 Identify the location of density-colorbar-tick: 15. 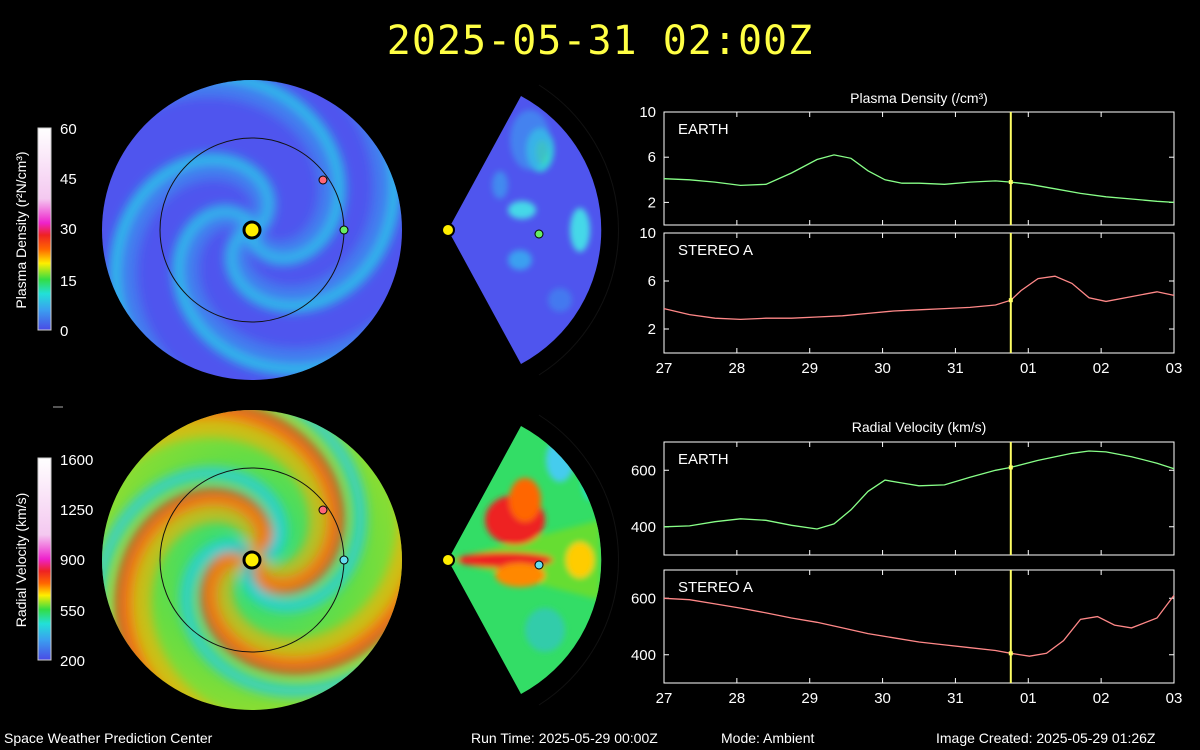
(68, 281).